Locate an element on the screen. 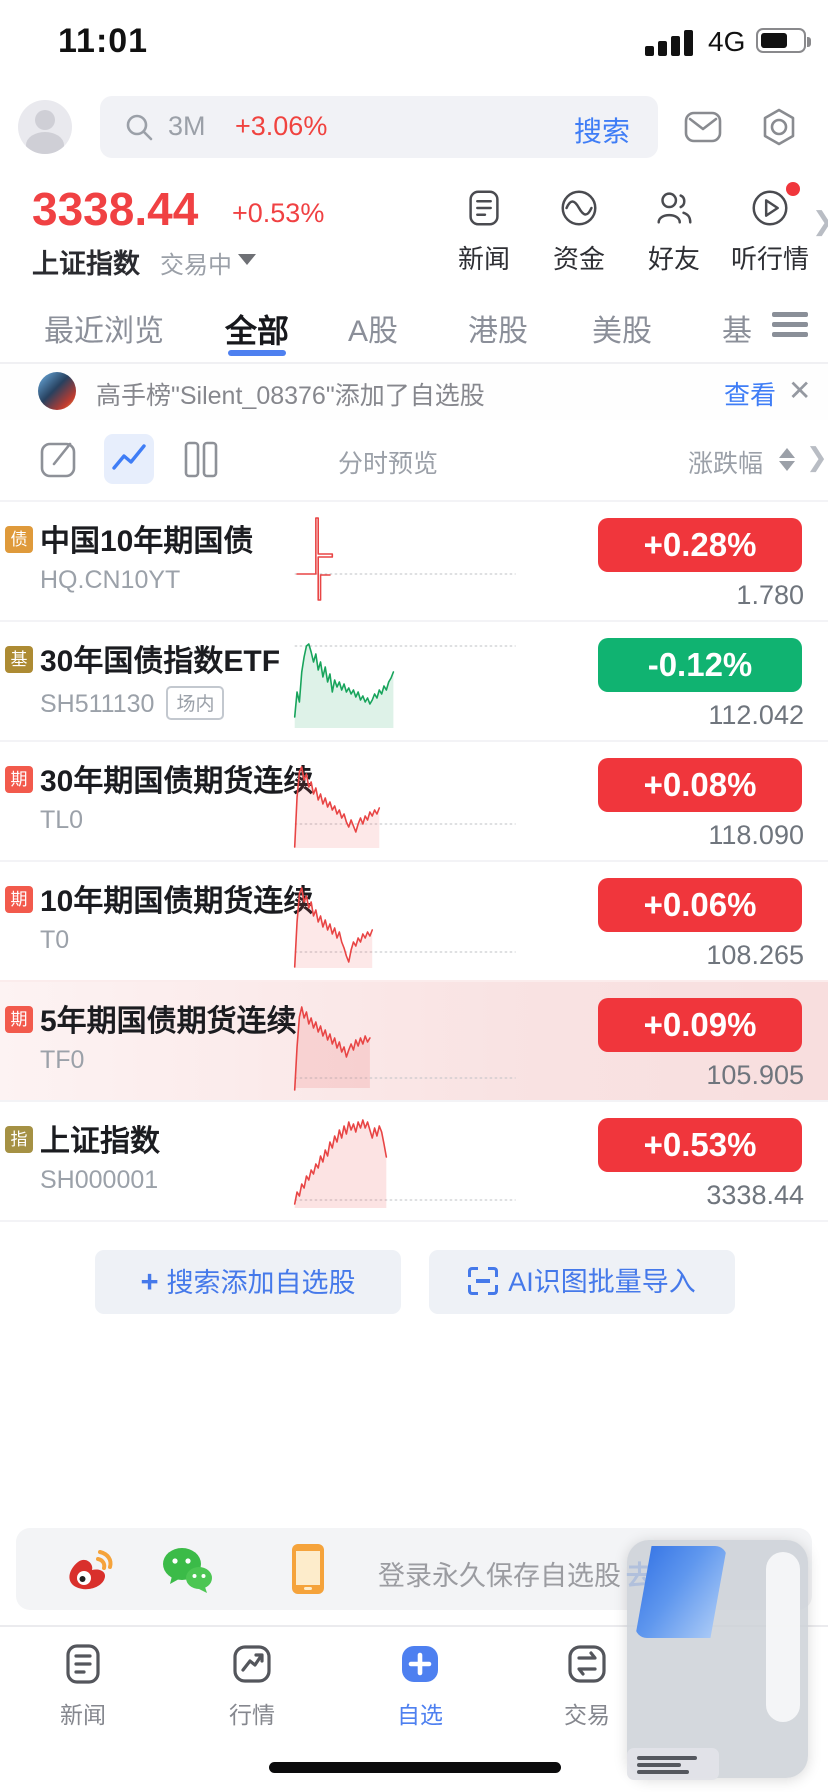 The image size is (828, 1792). tab-us: 美股 is located at coordinates (622, 331).